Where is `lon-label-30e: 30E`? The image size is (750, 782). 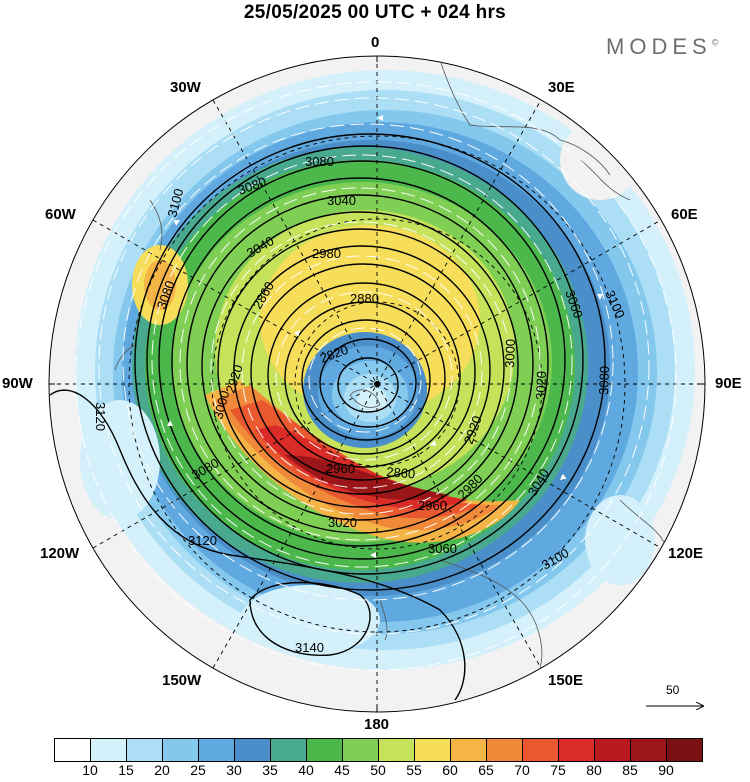 lon-label-30e: 30E is located at coordinates (561, 87).